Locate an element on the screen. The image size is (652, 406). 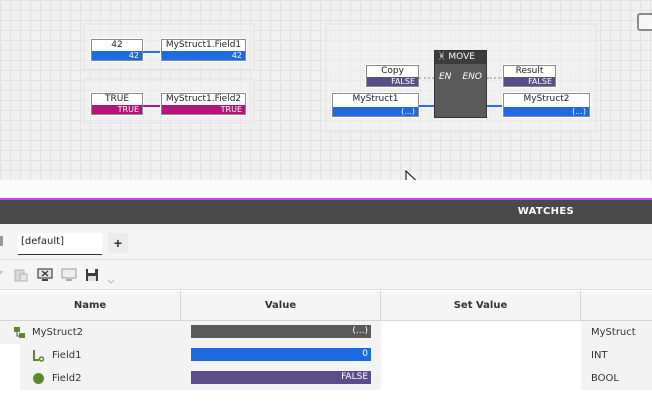
wire-copy is located at coordinates (426, 78).